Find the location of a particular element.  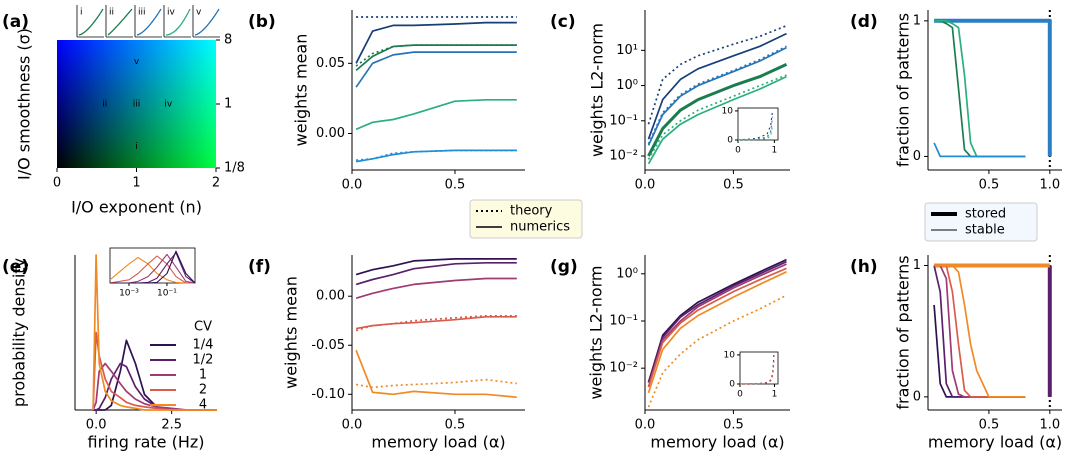

panel-label: (e) is located at coordinates (15, 267).